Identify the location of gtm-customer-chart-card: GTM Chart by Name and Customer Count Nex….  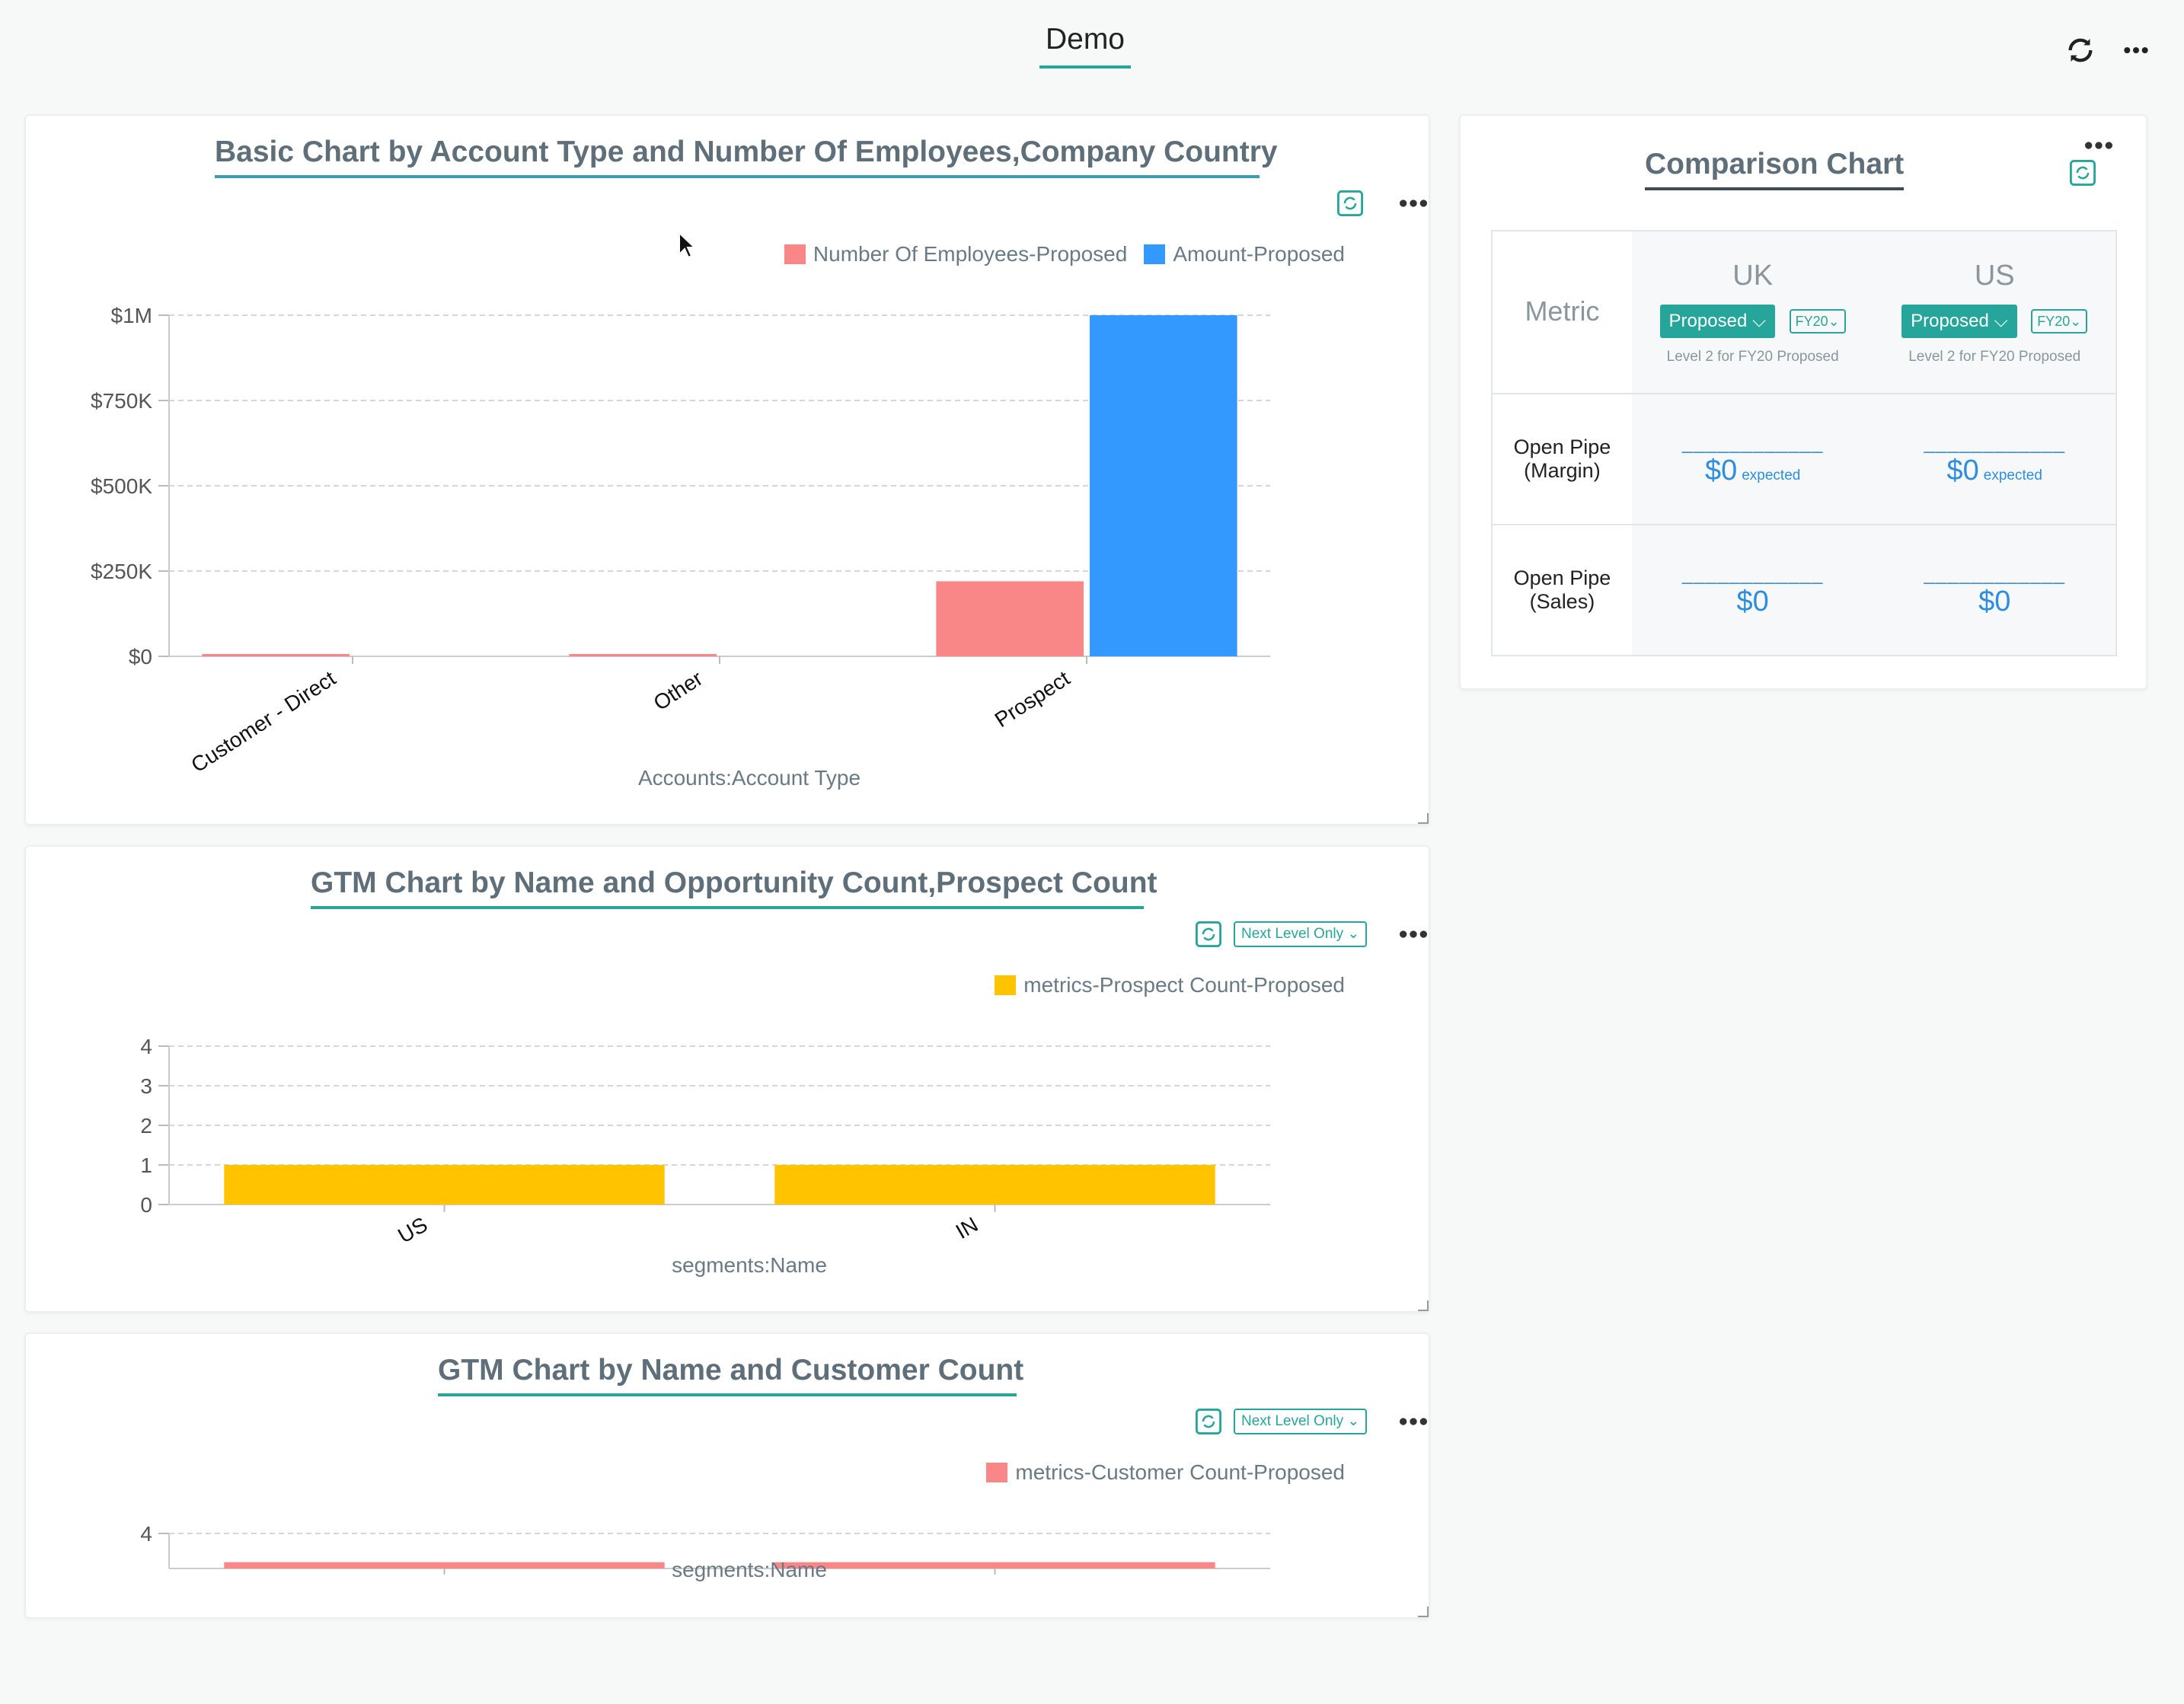
(727, 1475).